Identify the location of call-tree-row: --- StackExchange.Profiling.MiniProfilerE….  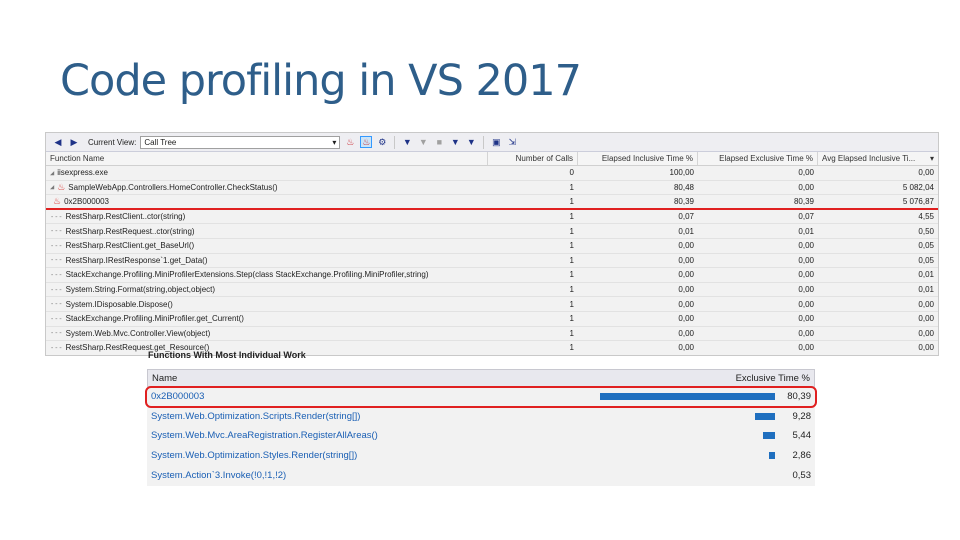
(492, 275).